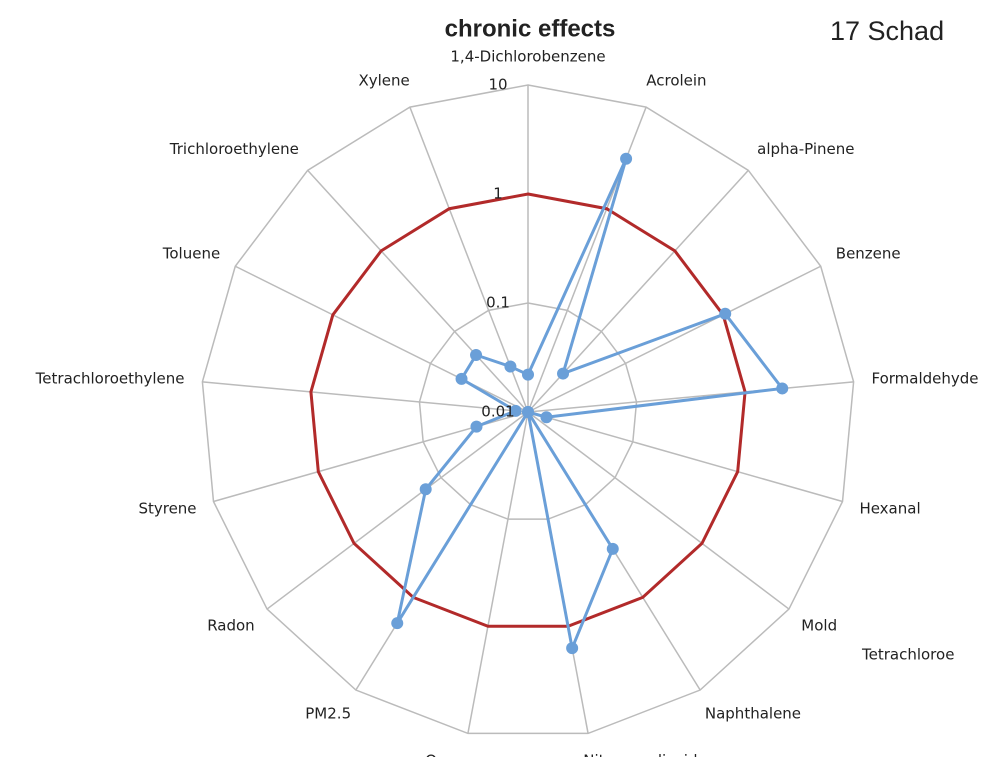 Image resolution: width=1004 pixels, height=757 pixels. What do you see at coordinates (328, 713) in the screenshot?
I see `category-label: PM2.5` at bounding box center [328, 713].